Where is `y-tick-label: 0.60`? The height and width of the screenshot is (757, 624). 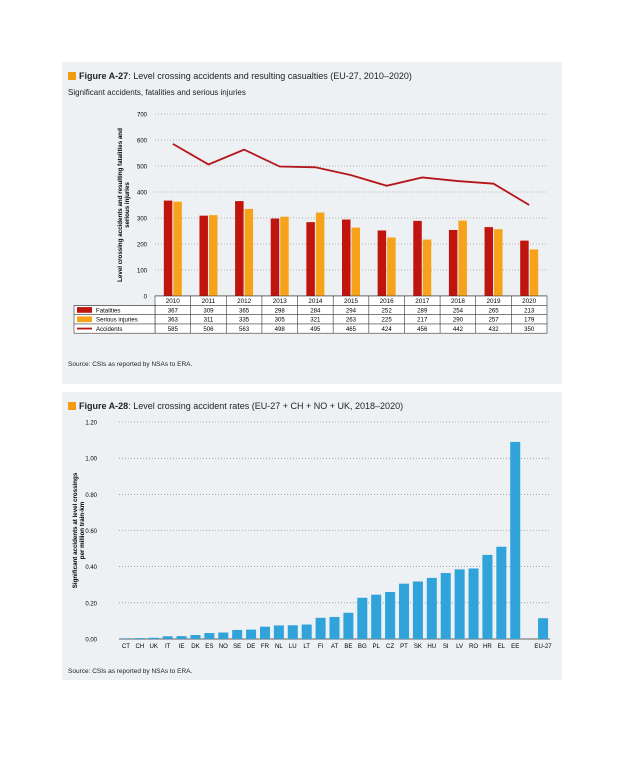
y-tick-label: 0.60 is located at coordinates (91, 532).